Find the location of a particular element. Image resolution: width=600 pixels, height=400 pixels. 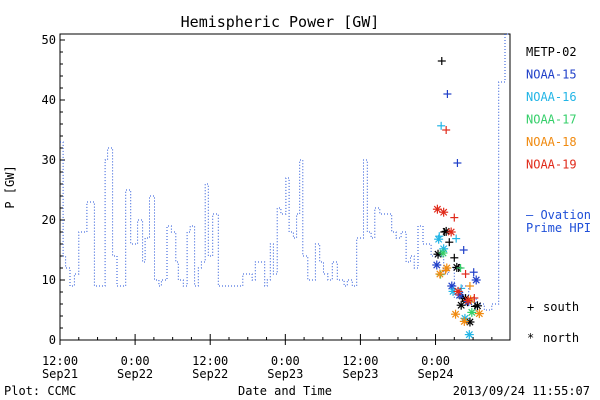

y-tick-label: 20 is located at coordinates (49, 220).